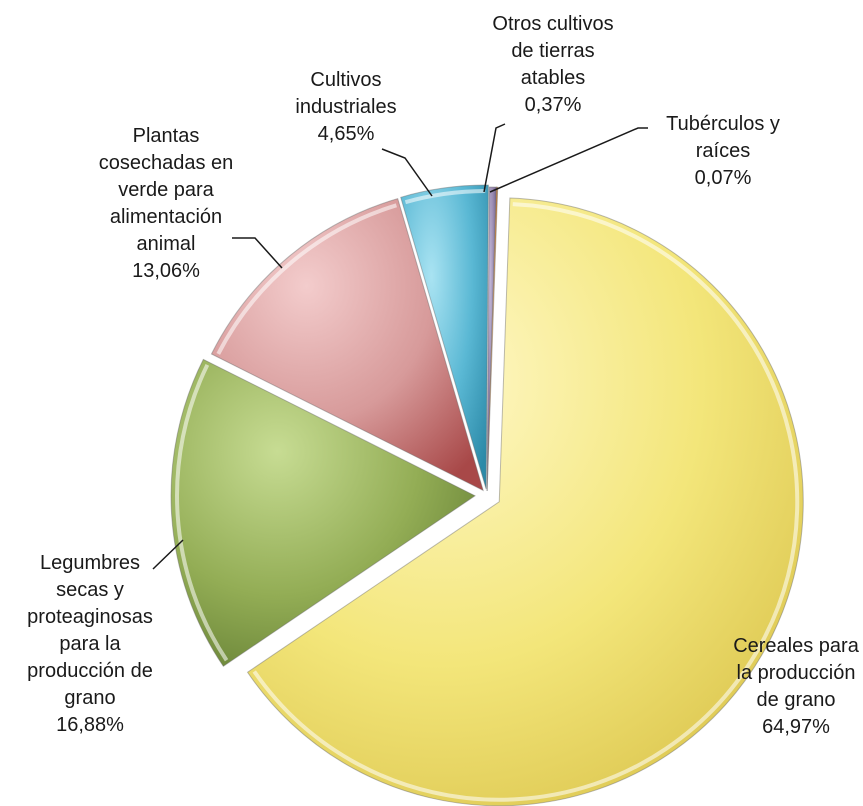  Describe the element at coordinates (796, 727) in the screenshot. I see `slice-value-cereales: 64,97%` at that location.